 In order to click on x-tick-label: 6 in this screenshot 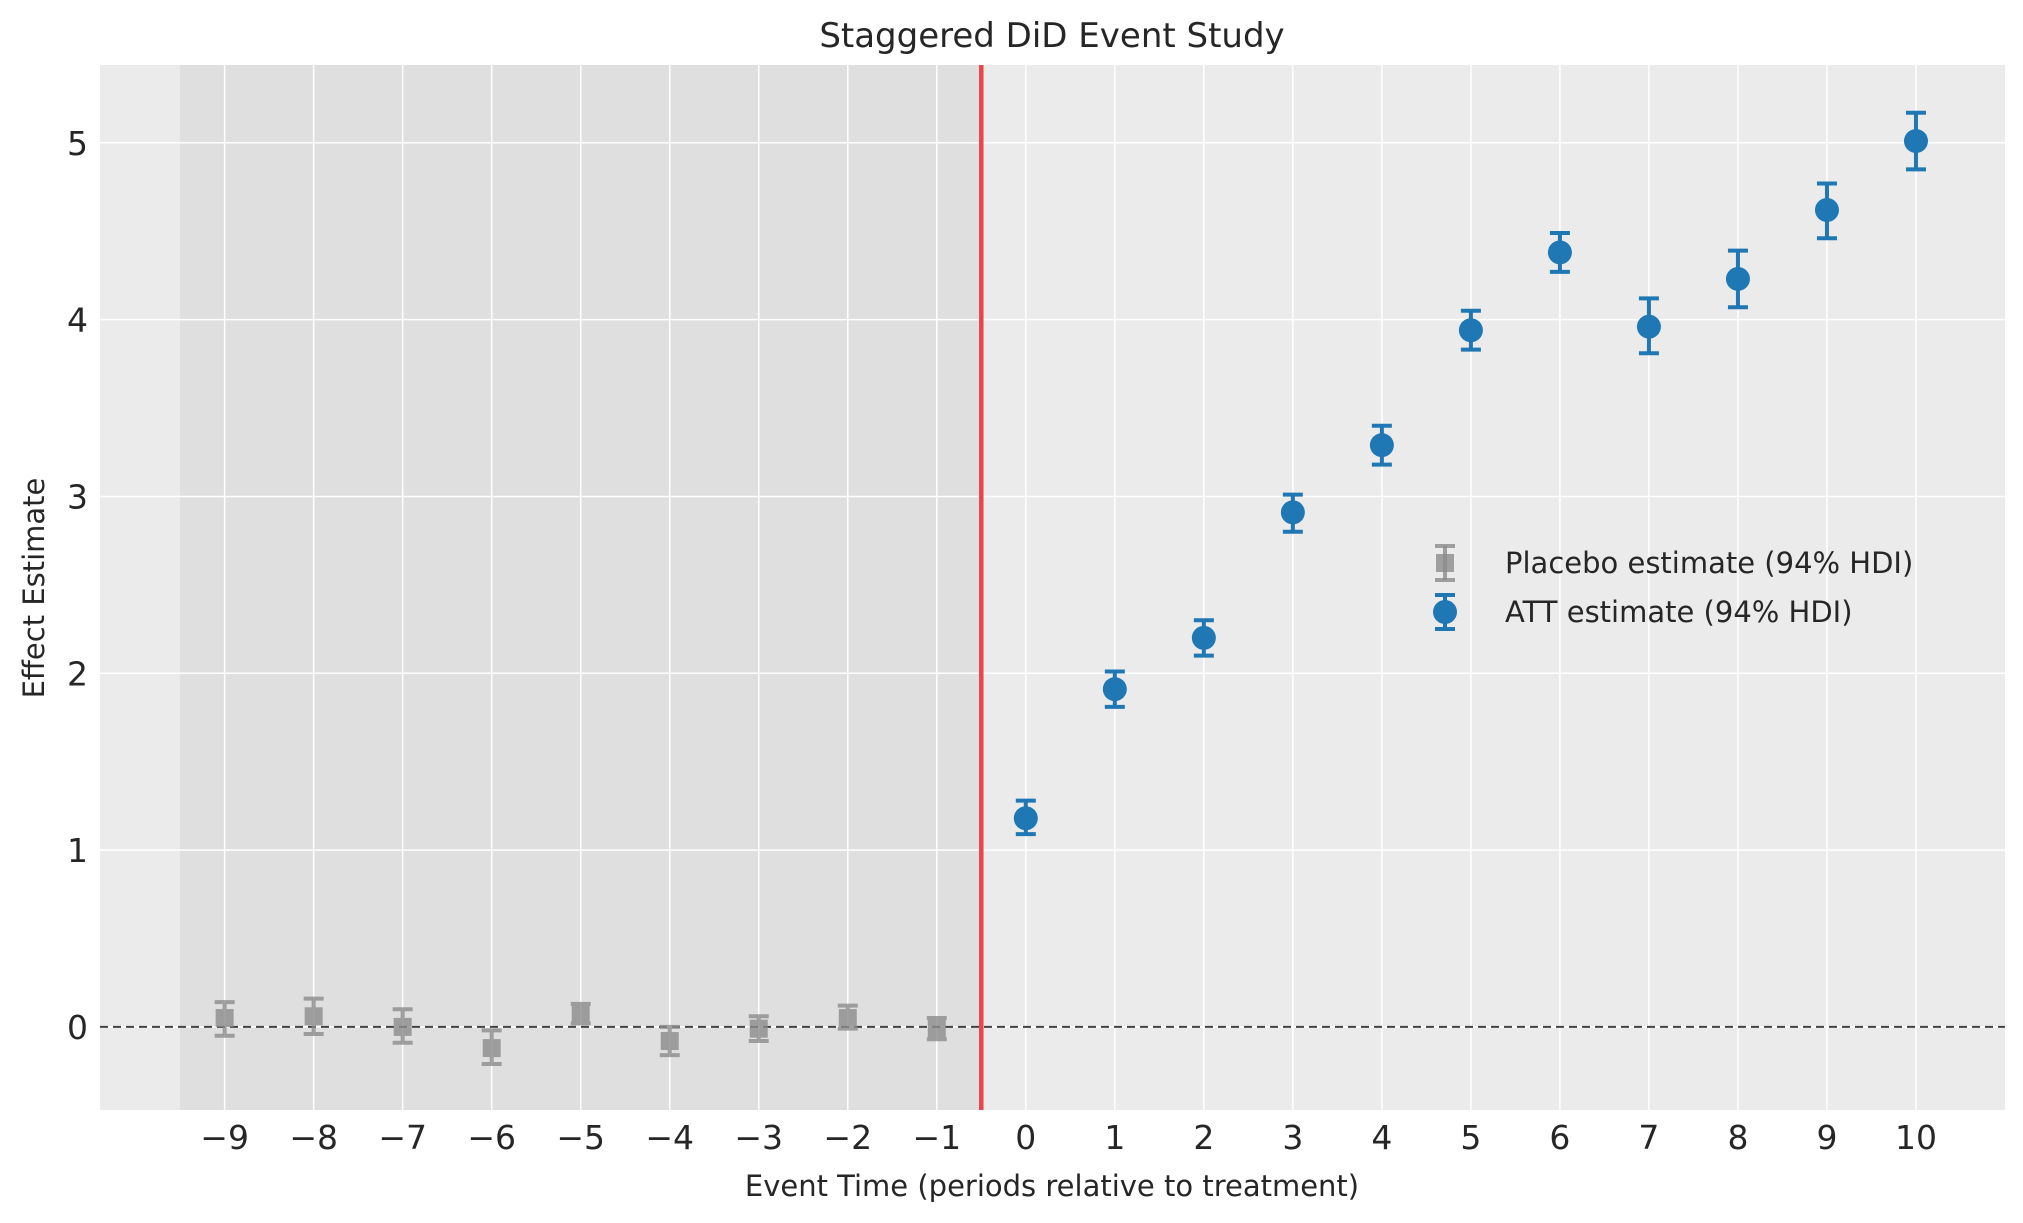, I will do `click(1559, 1137)`.